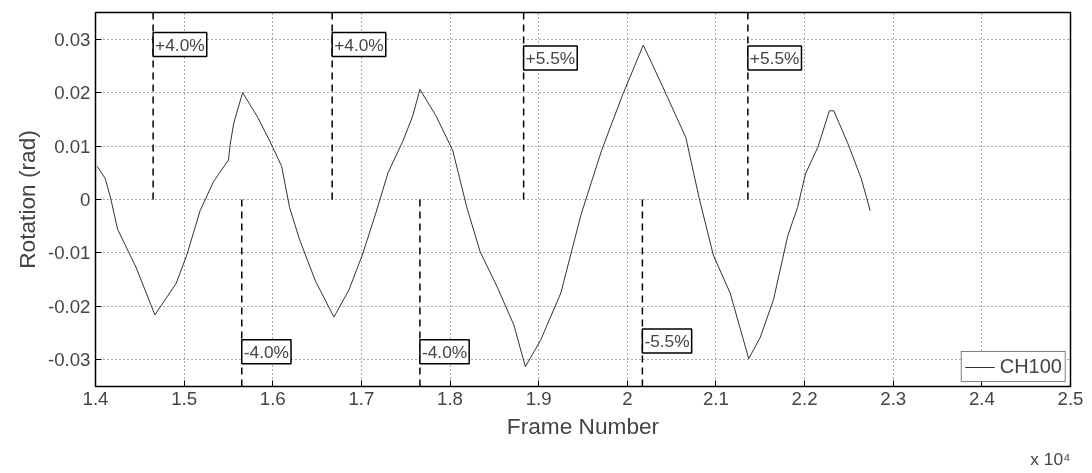 This screenshot has width=1092, height=473. What do you see at coordinates (26, 199) in the screenshot?
I see `y-axis-title: Rotation (rad)` at bounding box center [26, 199].